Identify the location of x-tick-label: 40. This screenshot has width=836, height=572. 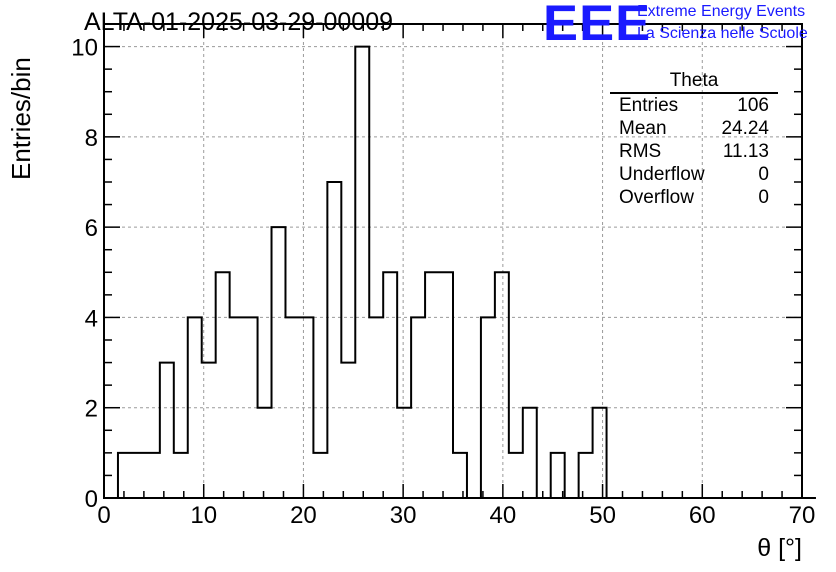
(503, 515).